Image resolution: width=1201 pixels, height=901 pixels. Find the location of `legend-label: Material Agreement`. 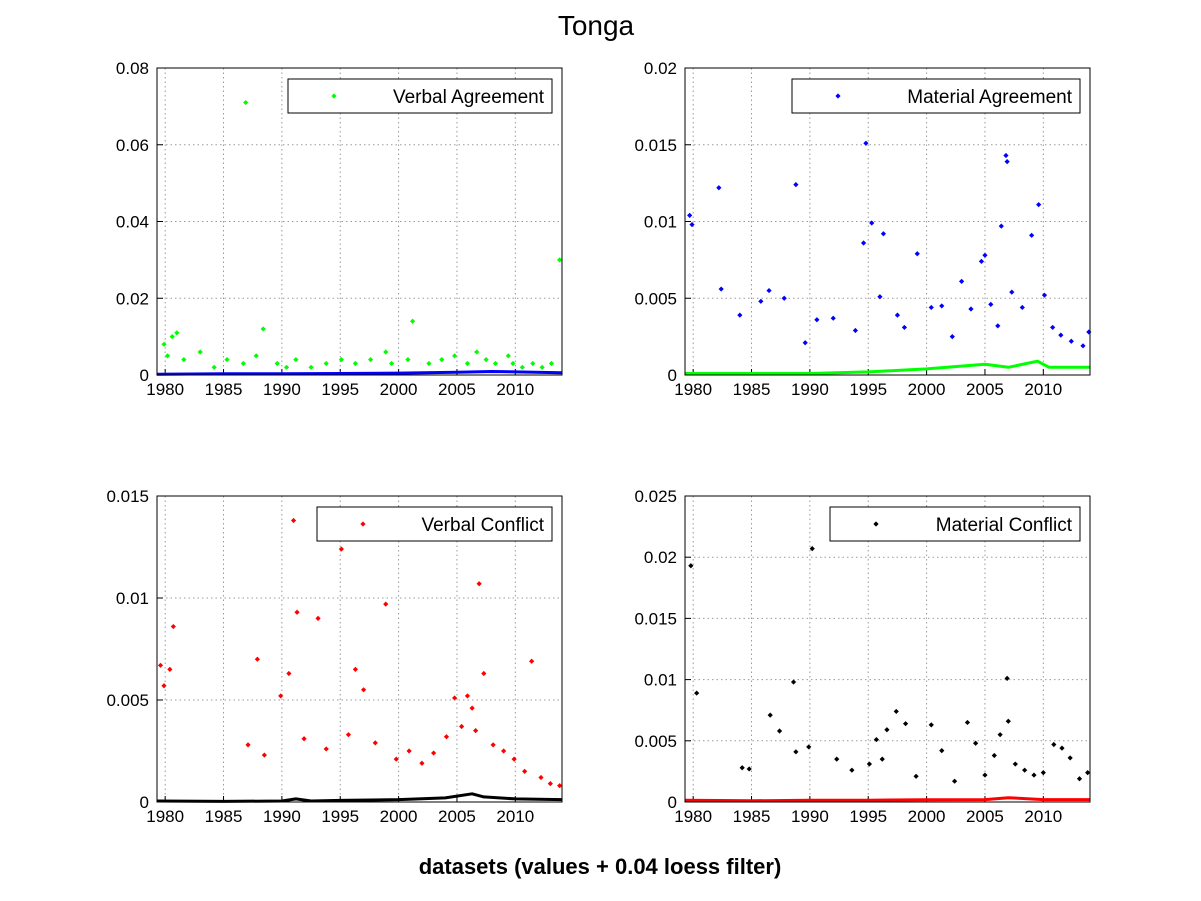

legend-label: Material Agreement is located at coordinates (989, 97).